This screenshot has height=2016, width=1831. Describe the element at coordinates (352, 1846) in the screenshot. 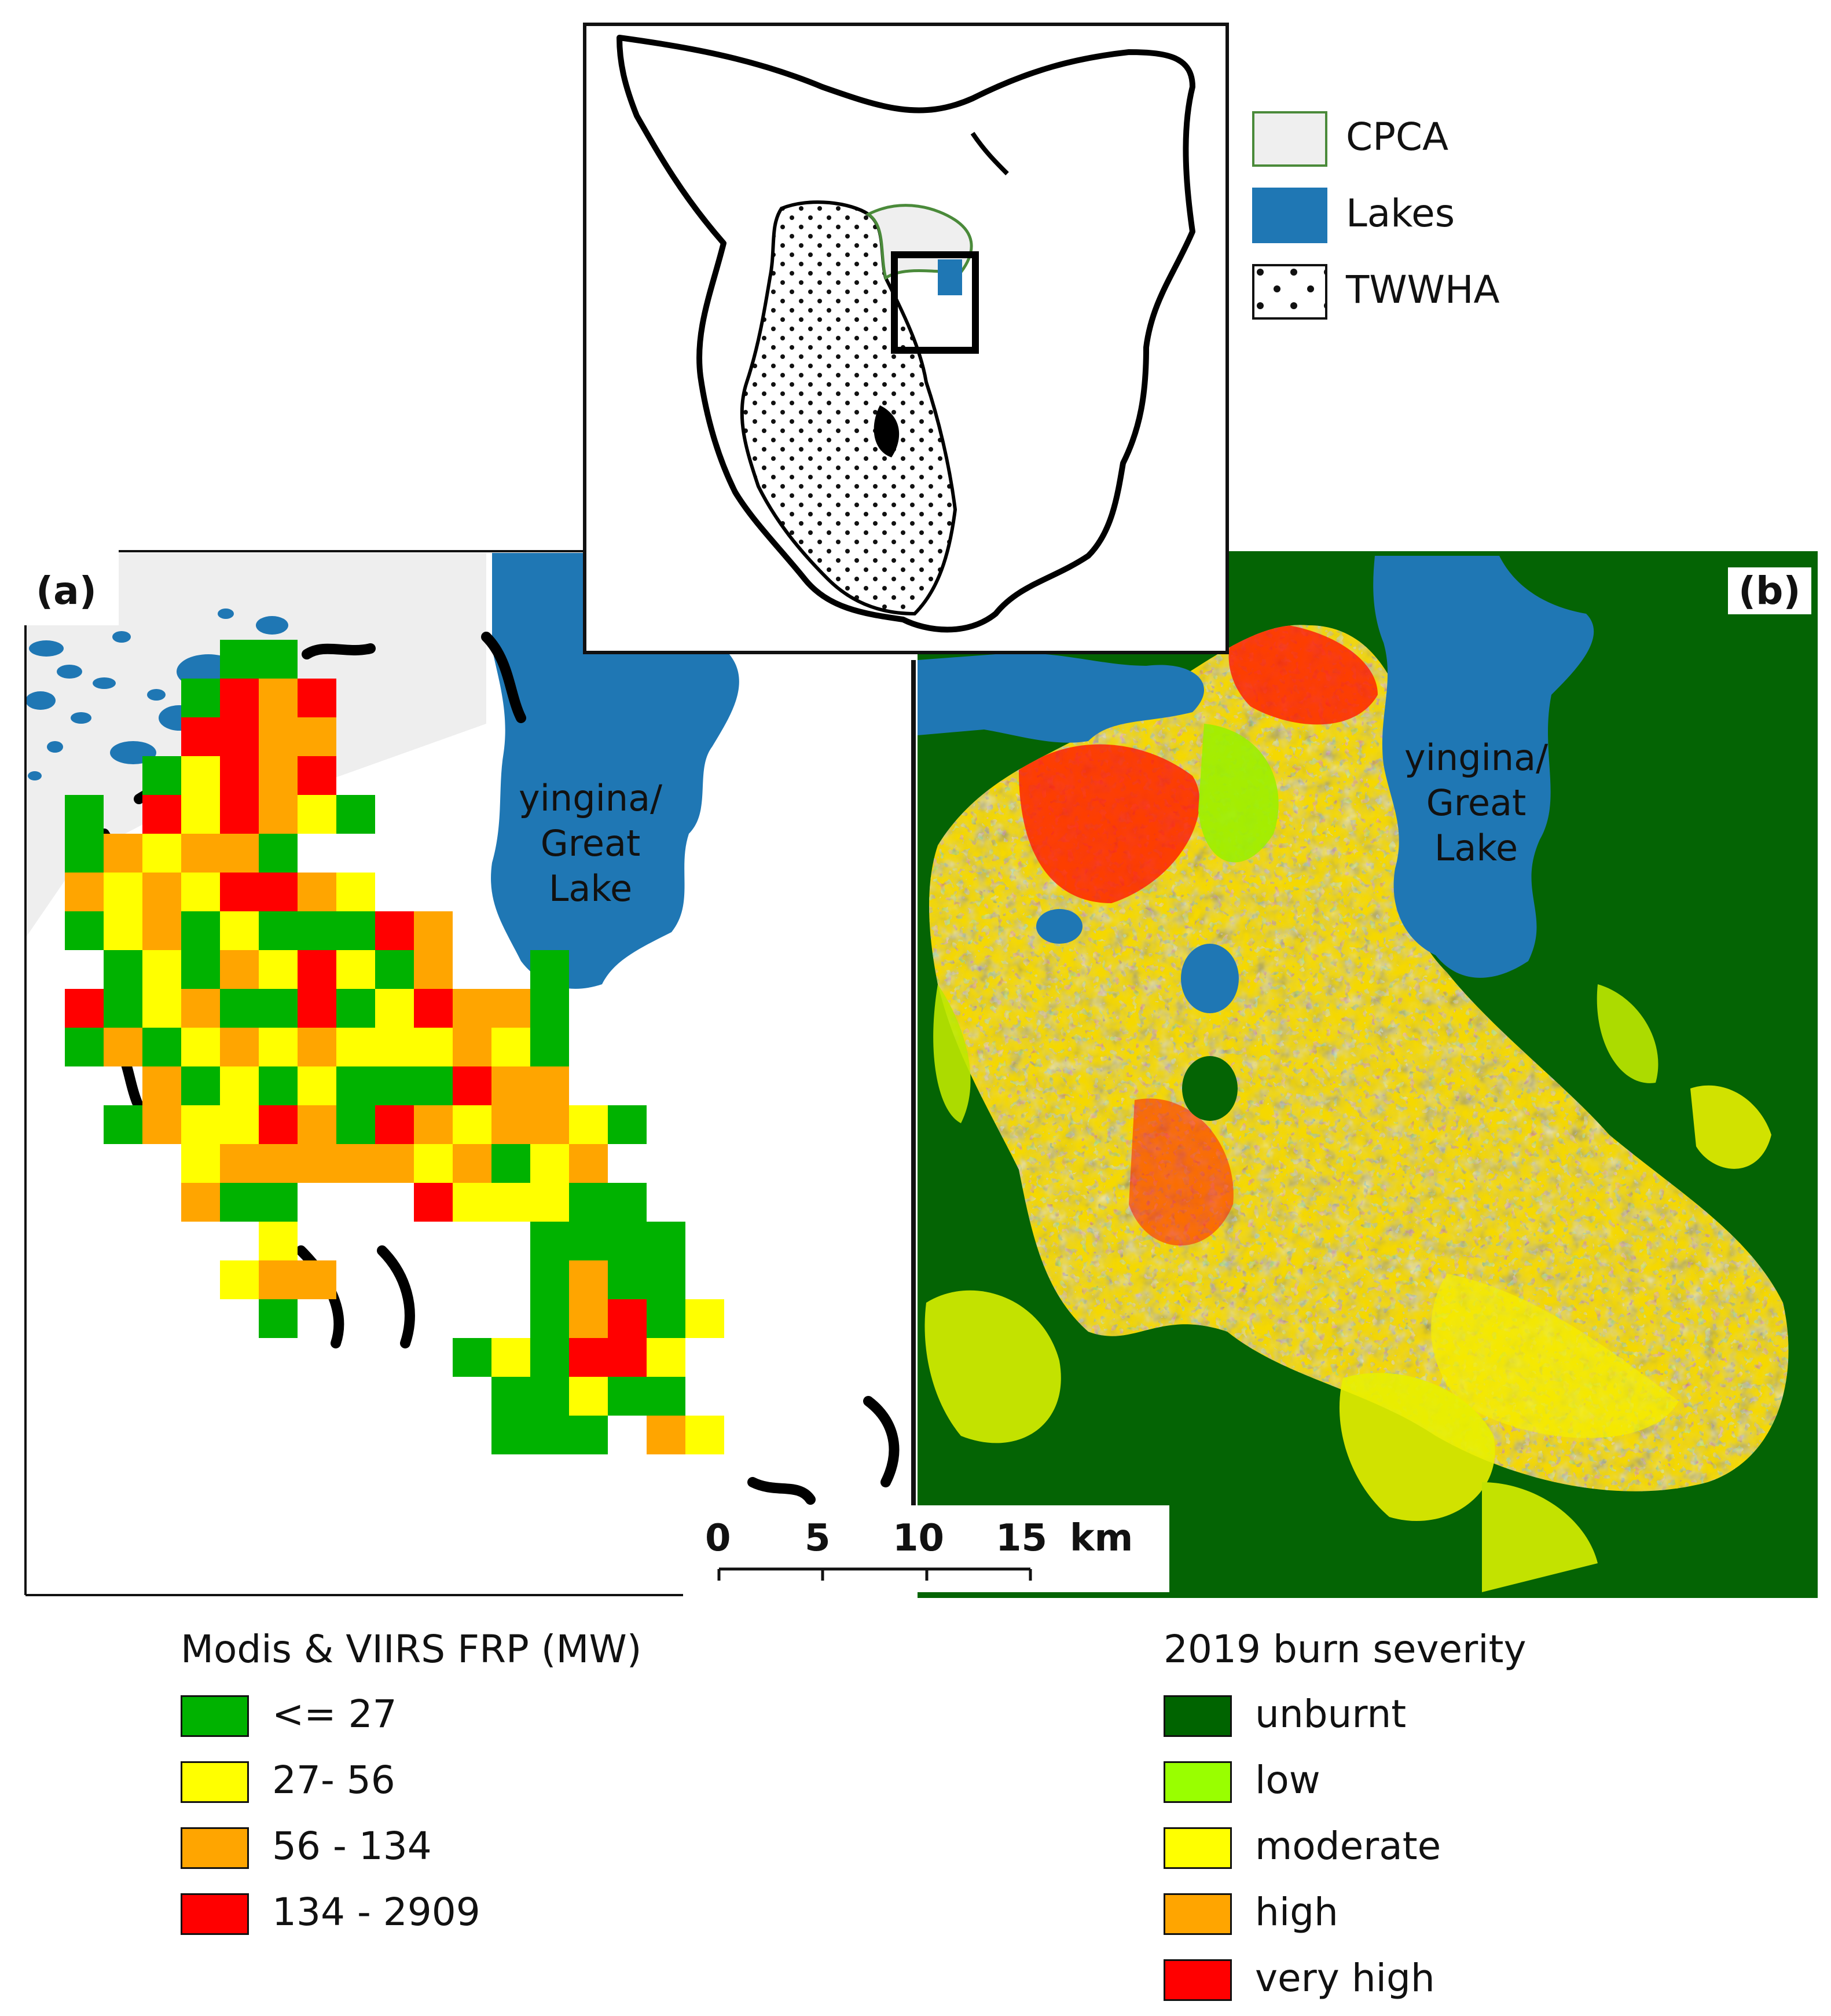

I see `frp-item-label: 56 - 134` at that location.